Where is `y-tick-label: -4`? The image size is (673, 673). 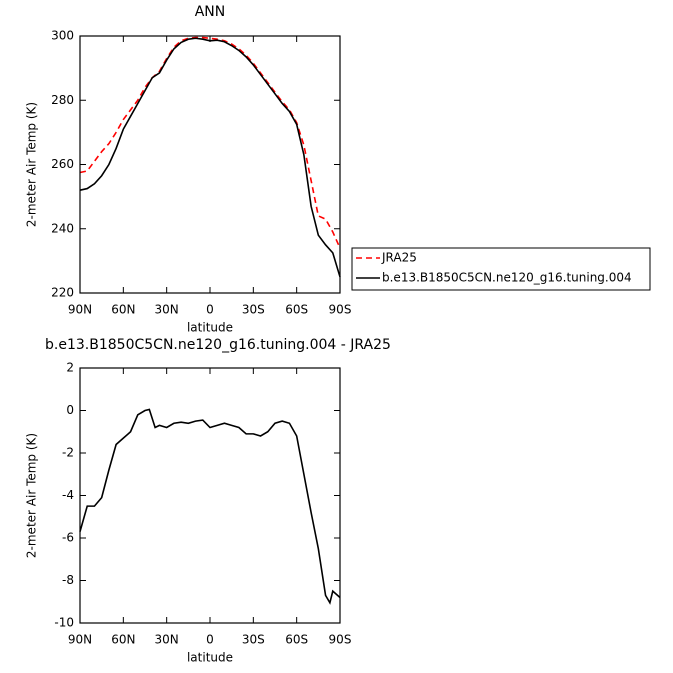 y-tick-label: -4 is located at coordinates (68, 495).